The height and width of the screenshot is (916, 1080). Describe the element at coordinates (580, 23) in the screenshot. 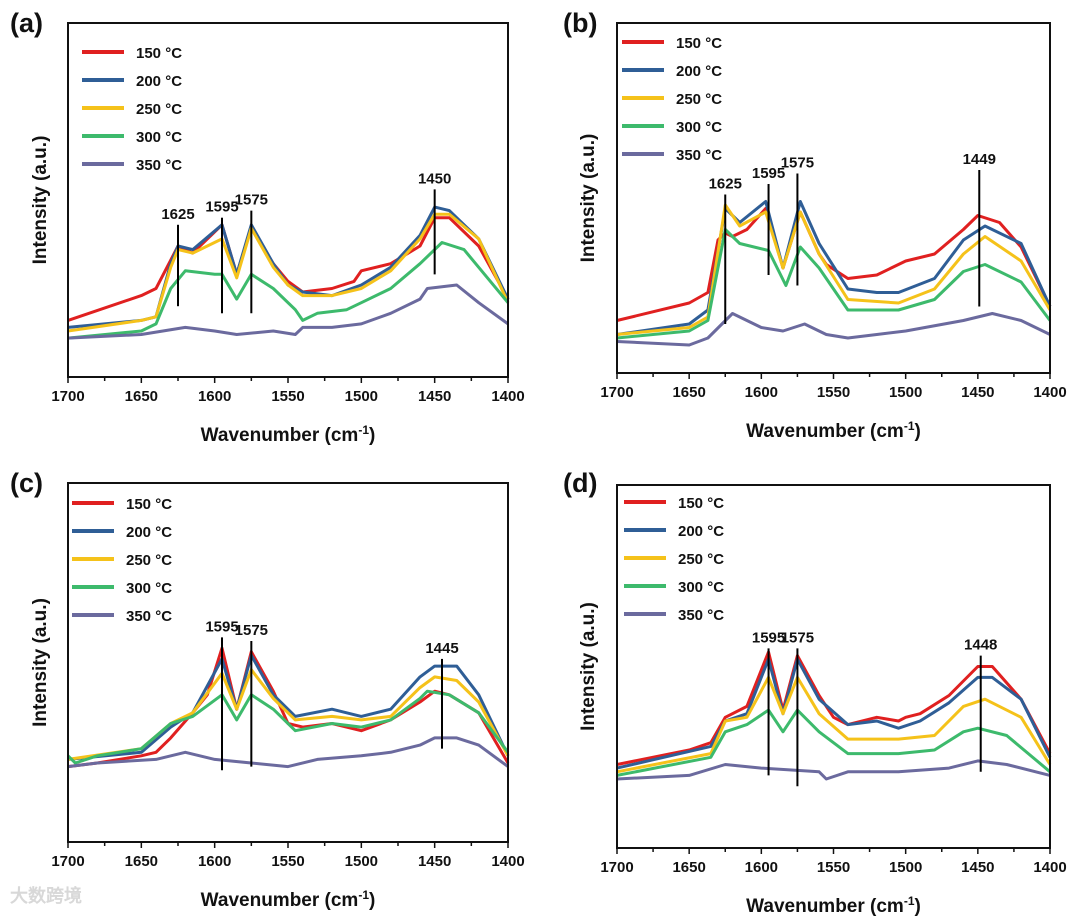

I see `panel-label: (b)` at that location.